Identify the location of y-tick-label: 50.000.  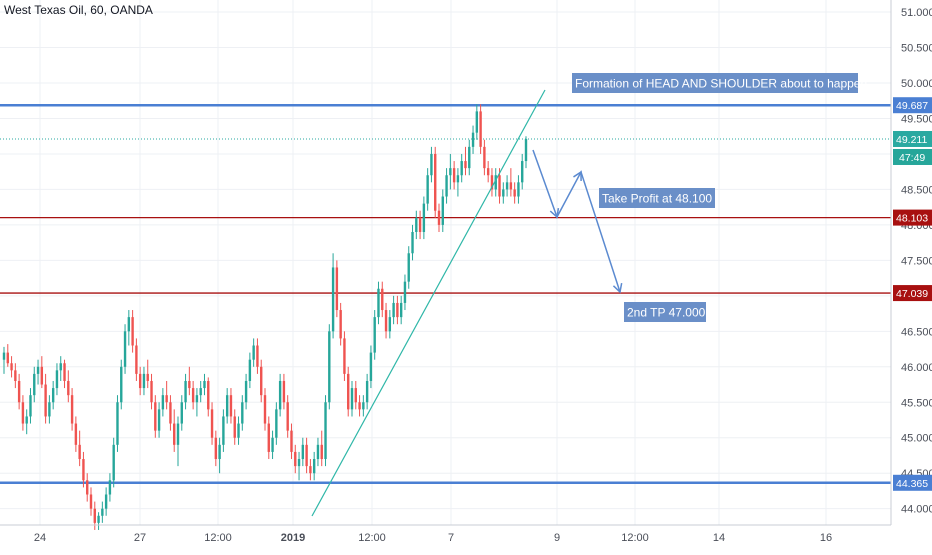
(916, 84).